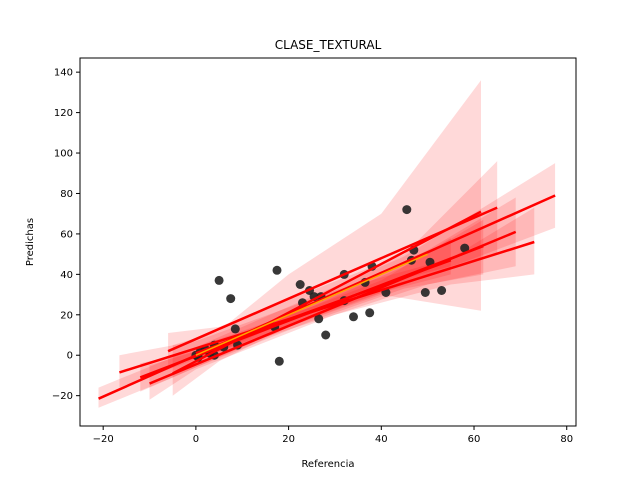  I want to click on identity-line-group, so click(311, 304).